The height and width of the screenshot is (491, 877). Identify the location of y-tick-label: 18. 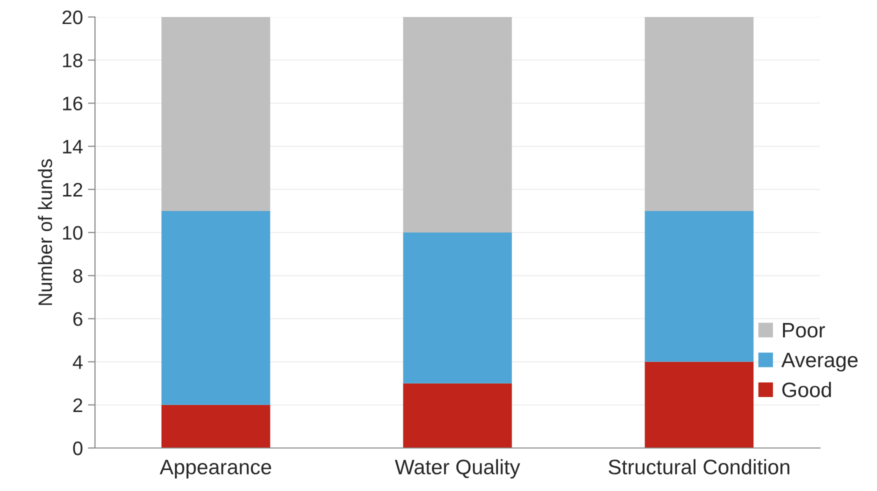
(72, 61).